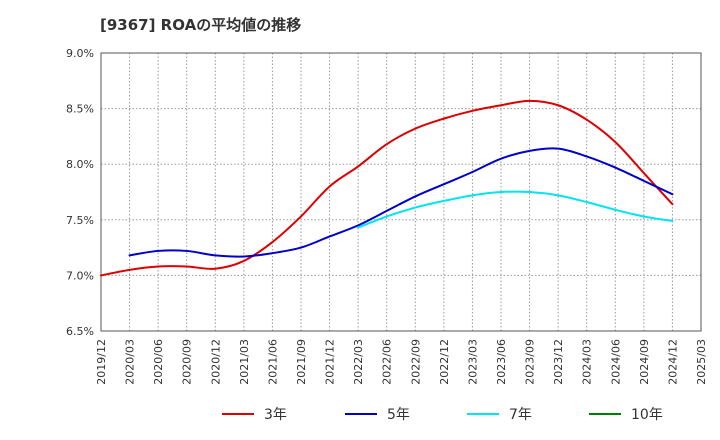 Image resolution: width=720 pixels, height=440 pixels. I want to click on y-tick-label: 8.0%, so click(80, 164).